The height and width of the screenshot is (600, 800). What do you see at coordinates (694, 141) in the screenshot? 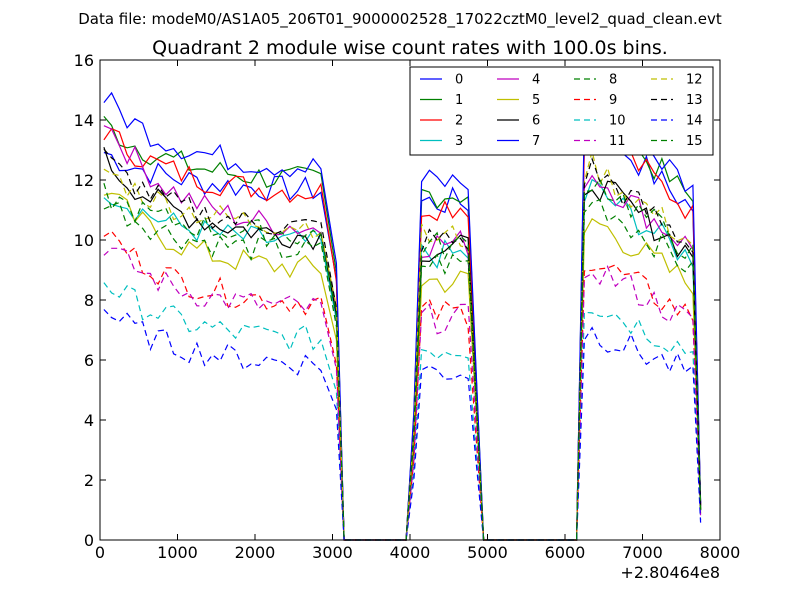
I see `legend-label-15: 15` at bounding box center [694, 141].